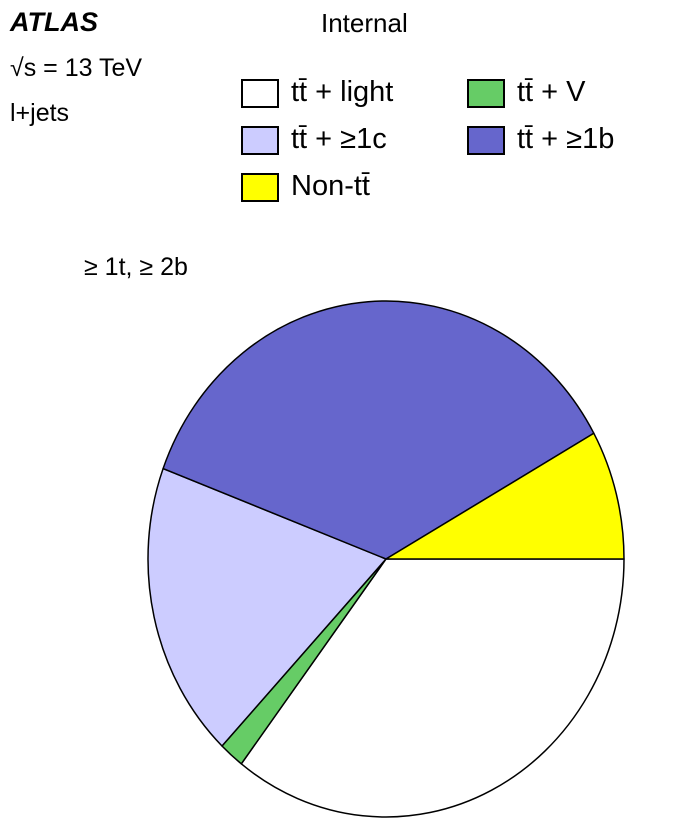  I want to click on legend-swatch-tt-light, so click(260, 93).